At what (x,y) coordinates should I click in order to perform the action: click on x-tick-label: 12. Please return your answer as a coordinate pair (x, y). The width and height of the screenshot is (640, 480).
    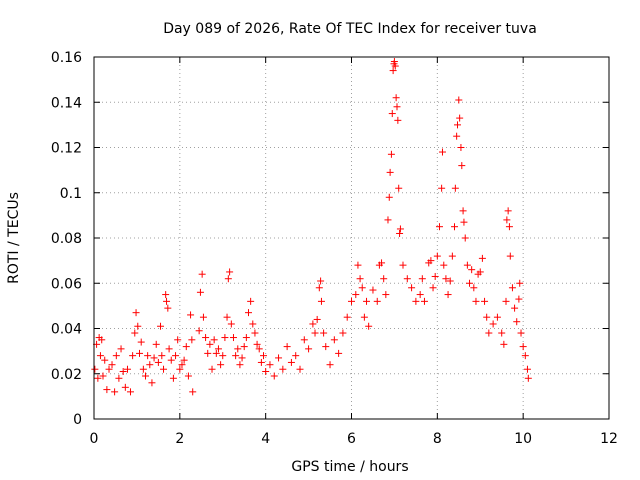
    Looking at the image, I should click on (609, 439).